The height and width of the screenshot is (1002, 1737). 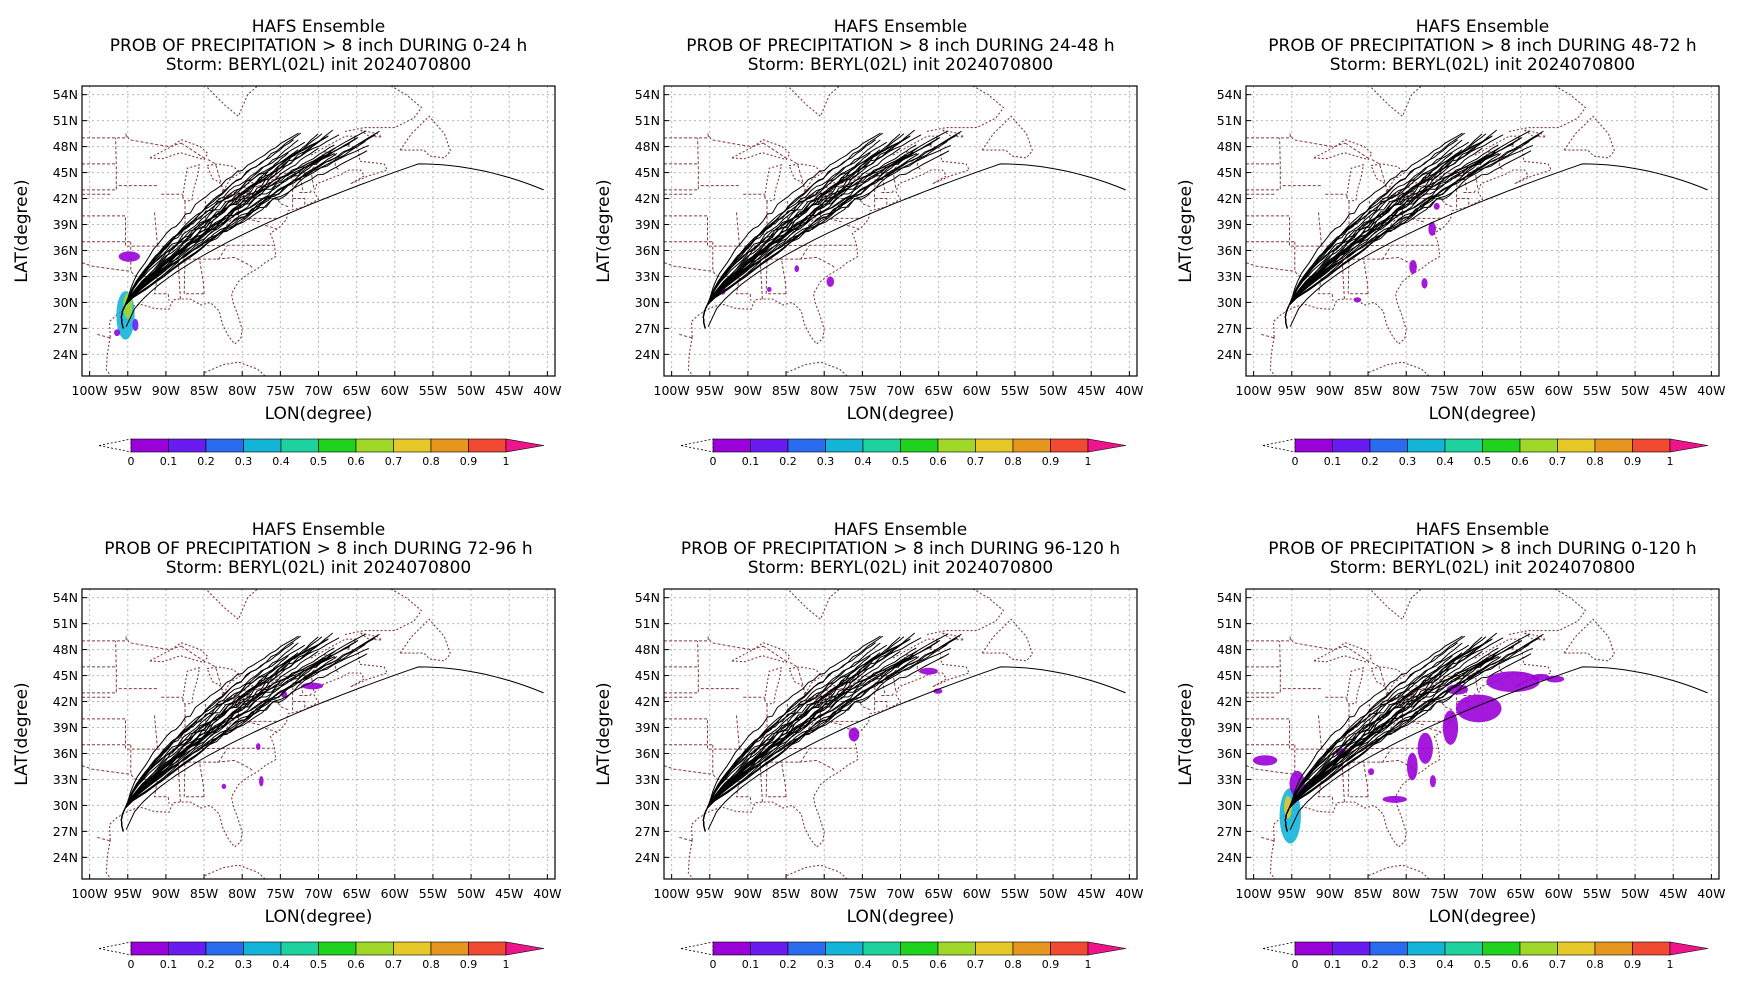 I want to click on lat-tick-label: 36N, so click(x=65, y=753).